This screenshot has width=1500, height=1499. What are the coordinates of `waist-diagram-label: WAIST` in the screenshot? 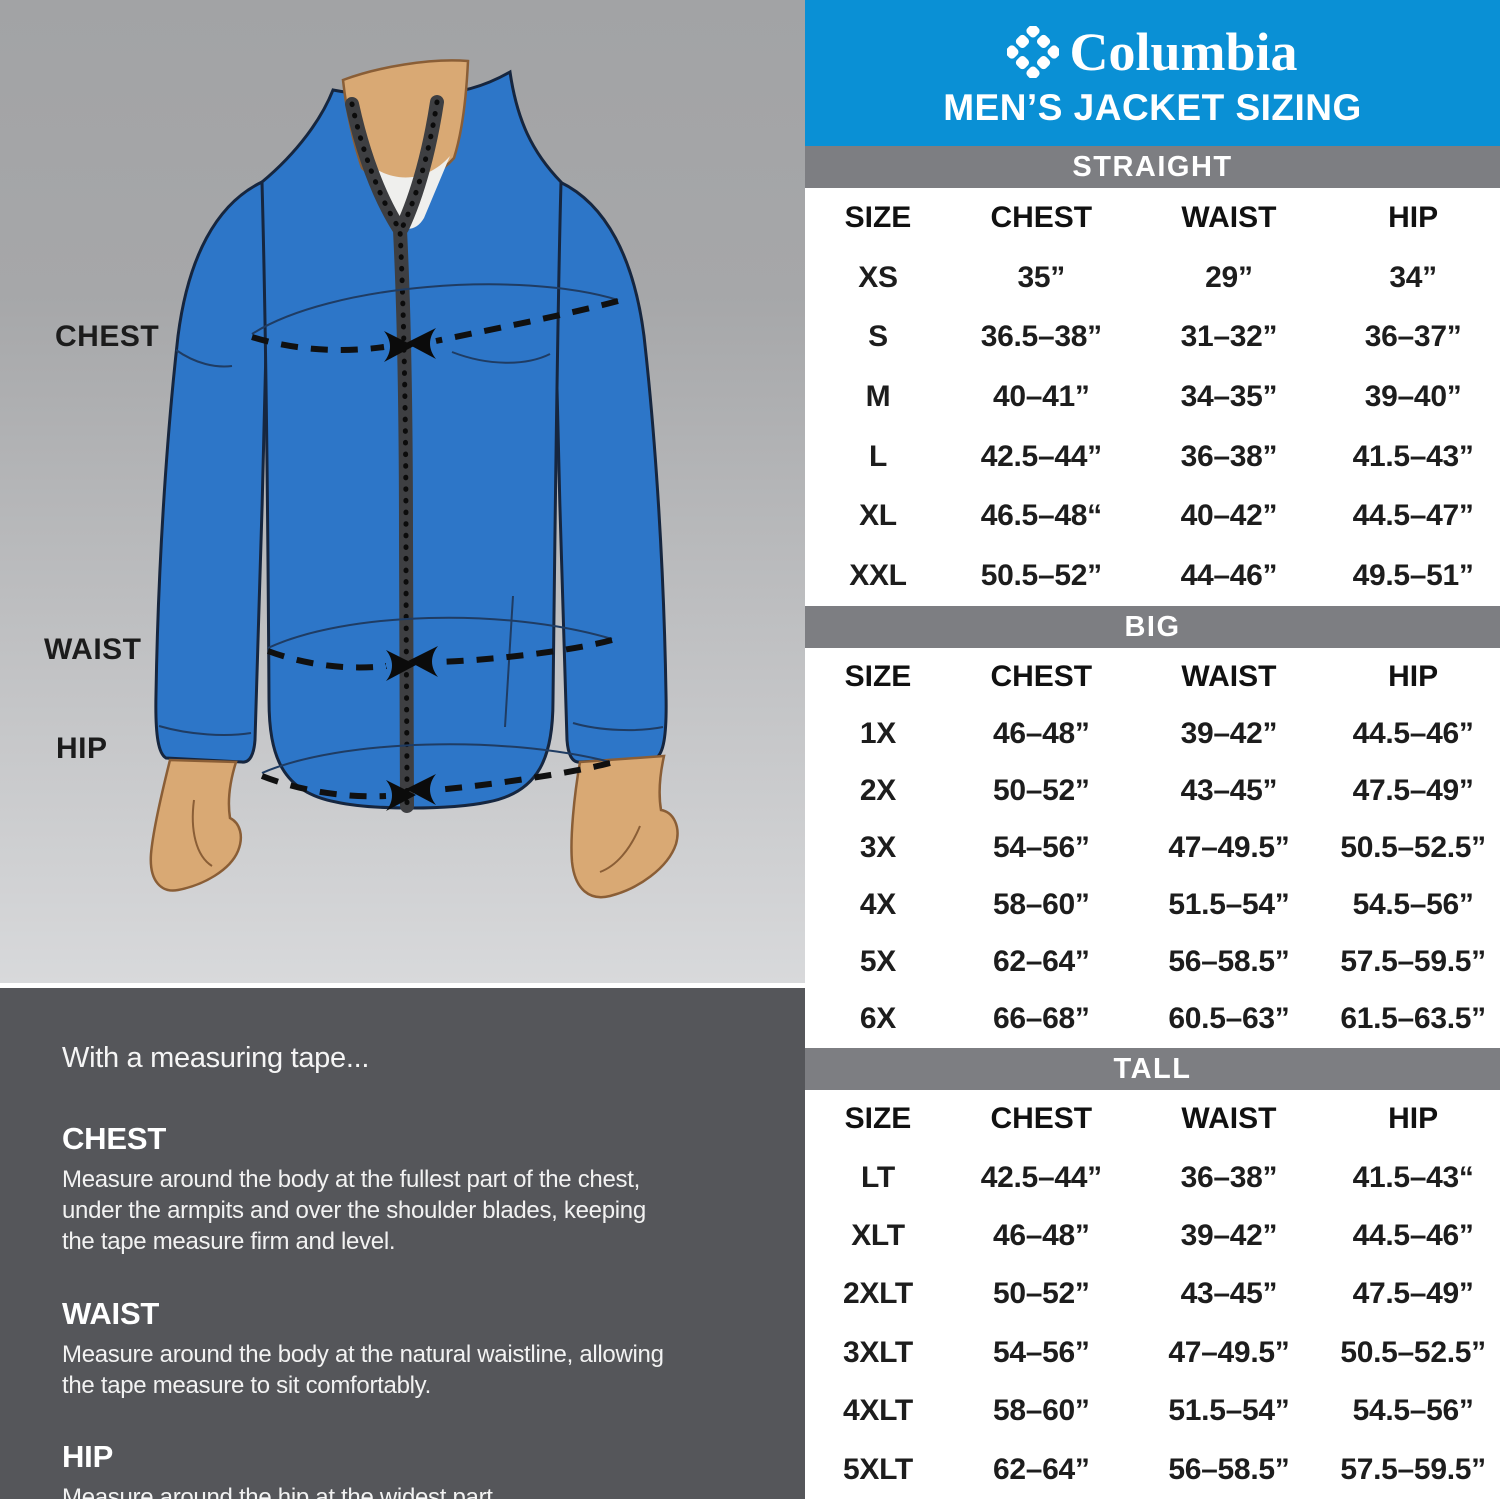 It's located at (93, 649).